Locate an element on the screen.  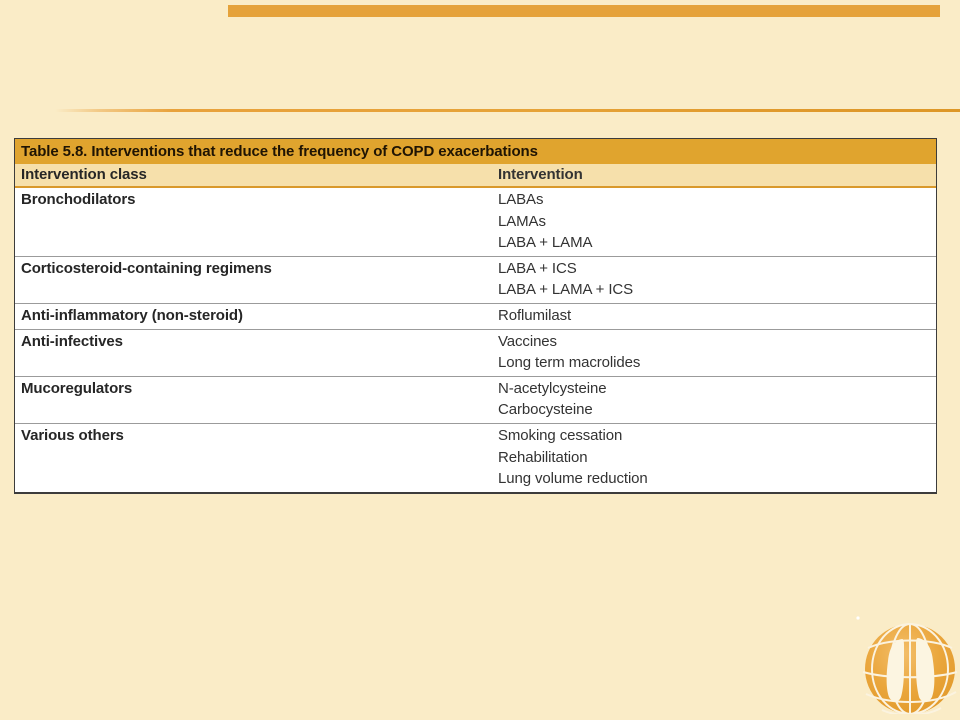
intervention-class-cell: Anti-infectives is located at coordinates (72, 341).